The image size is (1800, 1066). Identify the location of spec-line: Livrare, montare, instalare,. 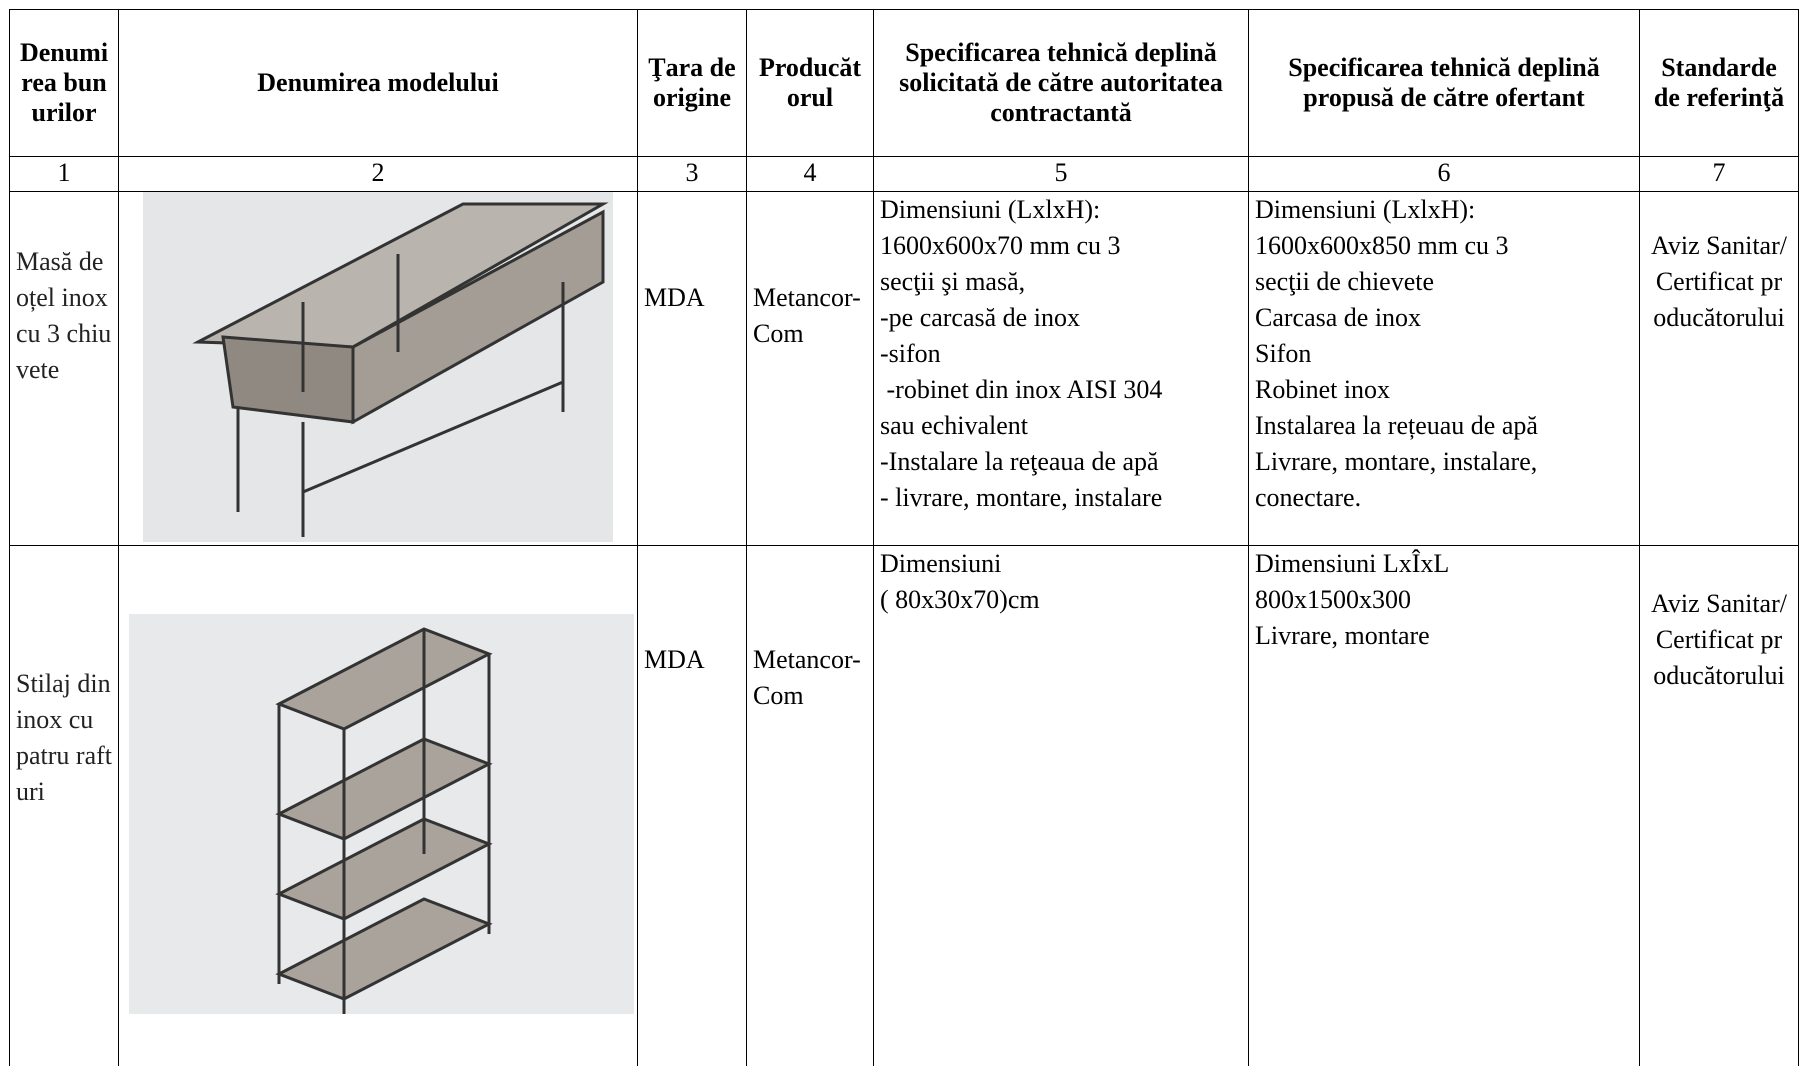
(1396, 461).